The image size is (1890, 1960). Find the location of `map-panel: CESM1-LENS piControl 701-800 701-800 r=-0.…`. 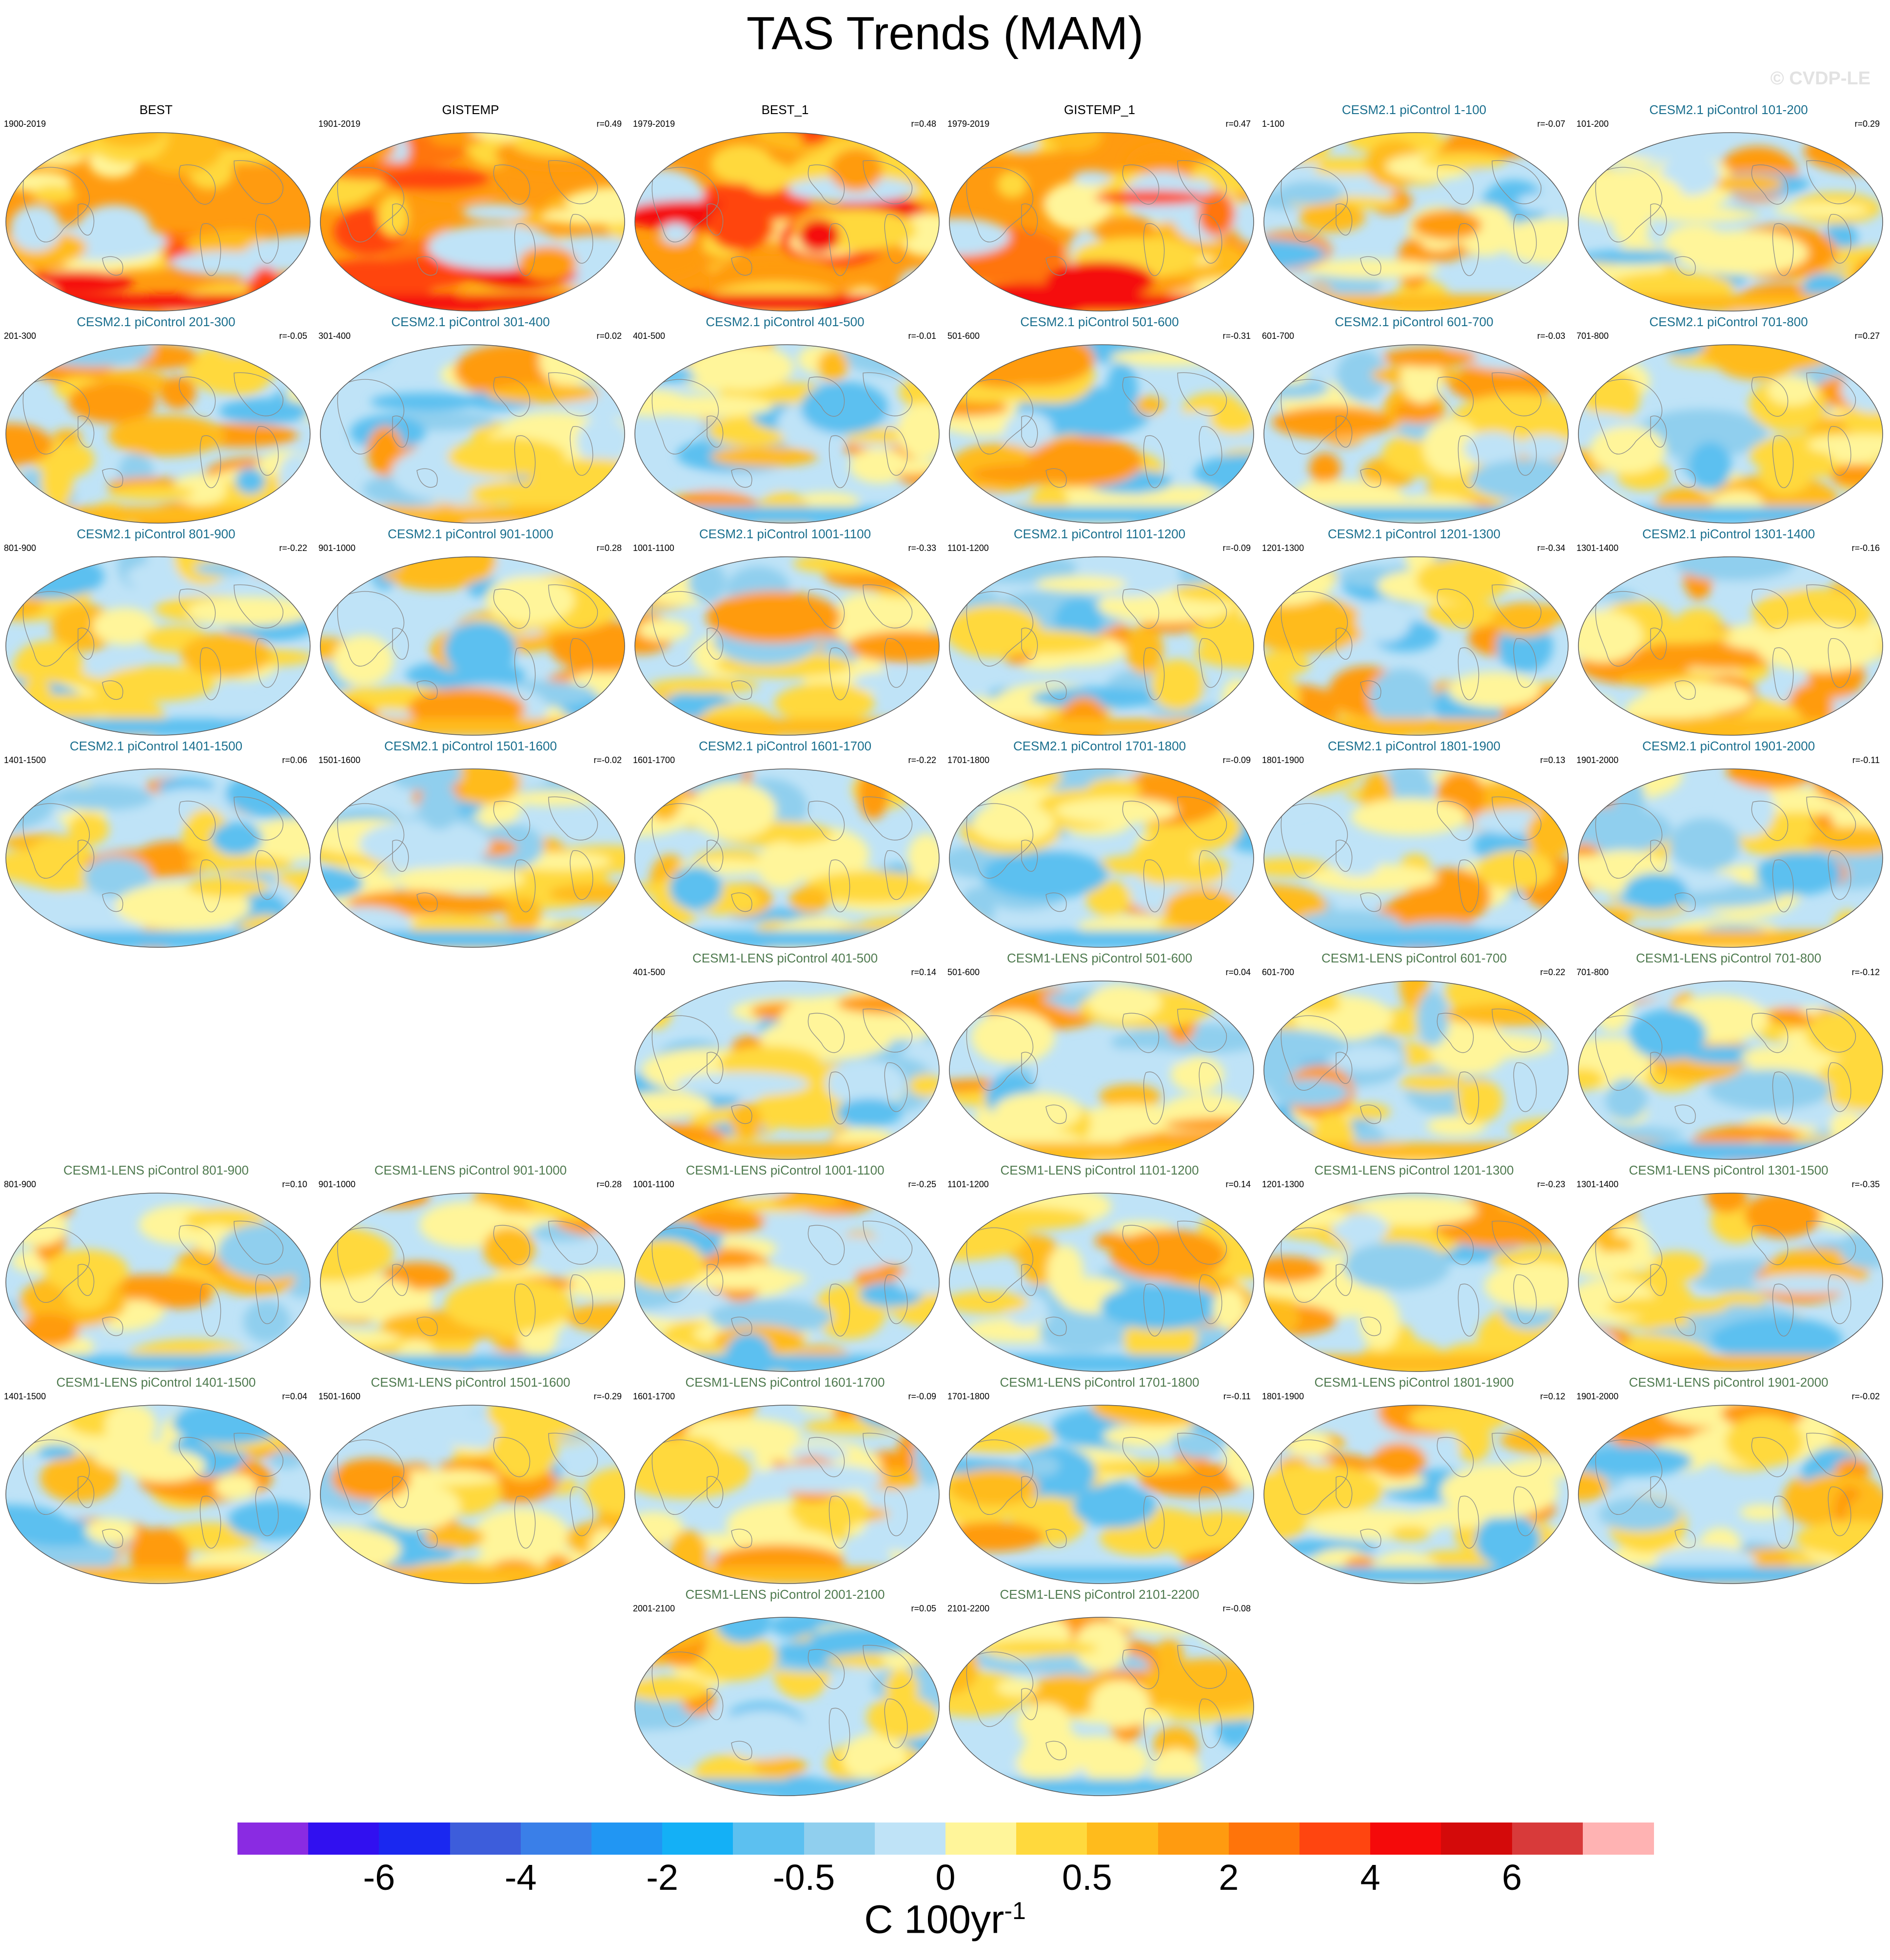

map-panel: CESM1-LENS piControl 701-800 701-800 r=-0.… is located at coordinates (1729, 1055).